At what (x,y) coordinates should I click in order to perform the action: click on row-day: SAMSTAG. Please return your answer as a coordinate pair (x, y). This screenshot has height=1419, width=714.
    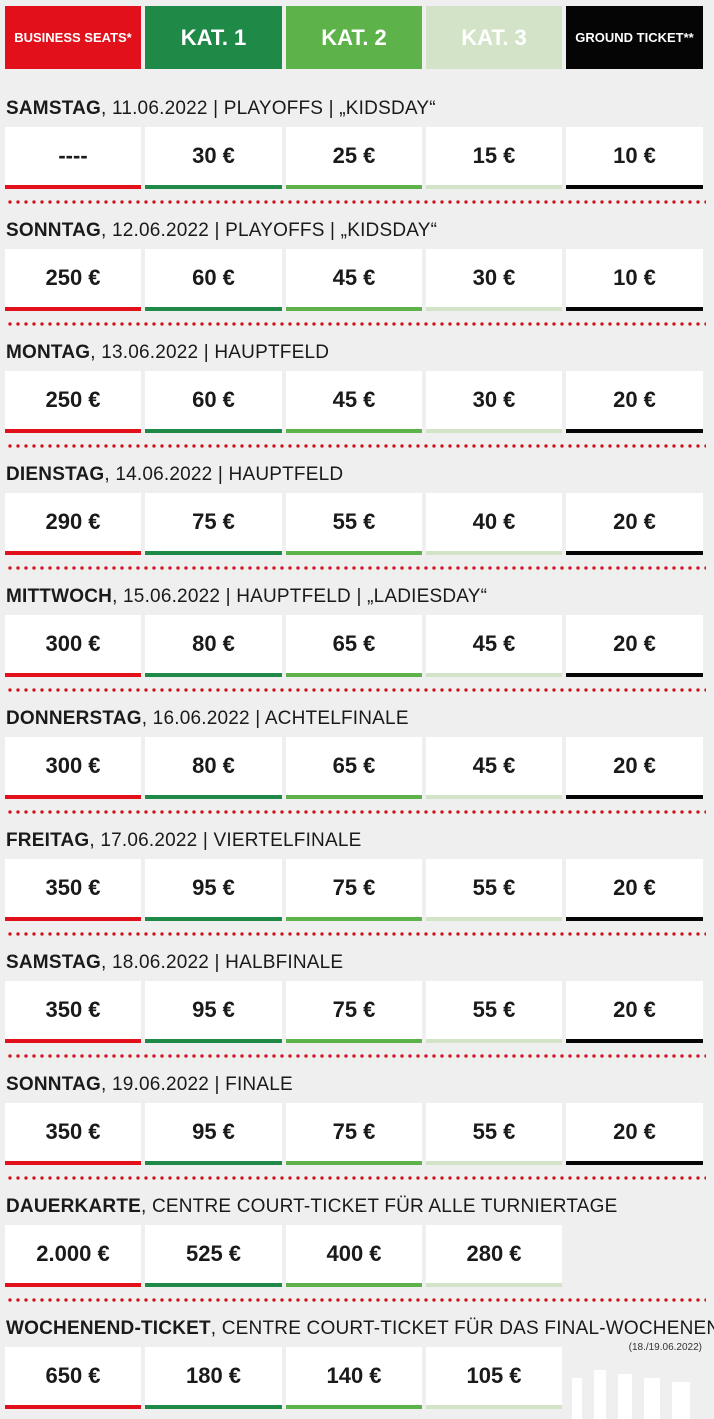
    Looking at the image, I should click on (53, 962).